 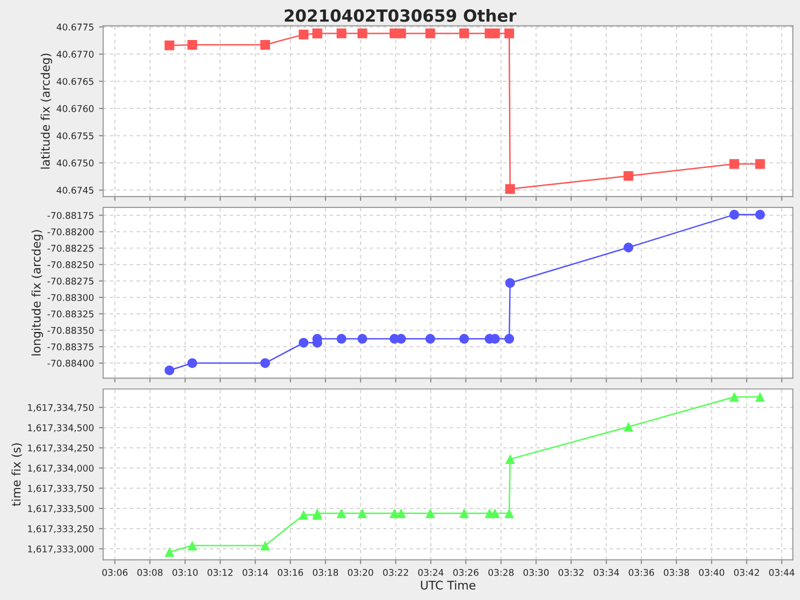 What do you see at coordinates (61, 488) in the screenshot?
I see `y-tick-label: 1,617,333,750` at bounding box center [61, 488].